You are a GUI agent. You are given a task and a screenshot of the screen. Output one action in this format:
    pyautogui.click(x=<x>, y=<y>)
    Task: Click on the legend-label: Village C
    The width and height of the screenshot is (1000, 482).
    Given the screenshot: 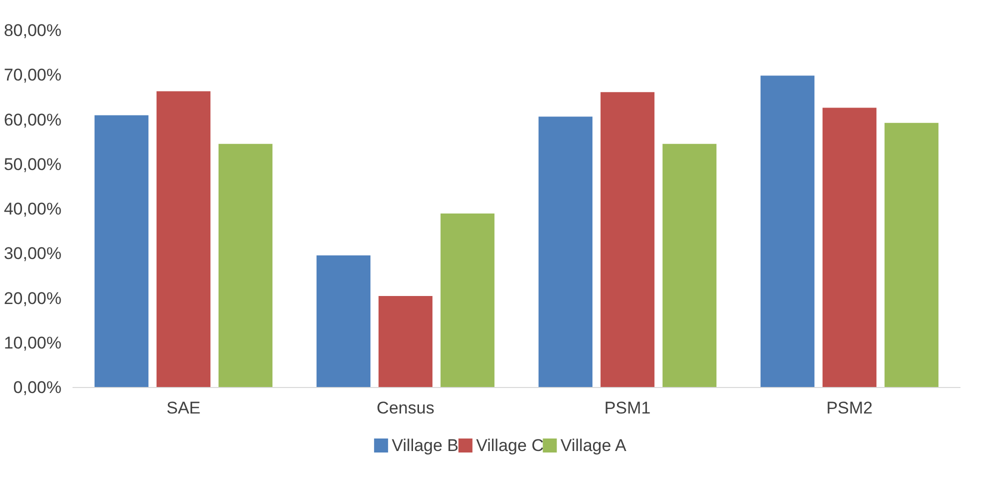 What is the action you would take?
    pyautogui.click(x=510, y=445)
    